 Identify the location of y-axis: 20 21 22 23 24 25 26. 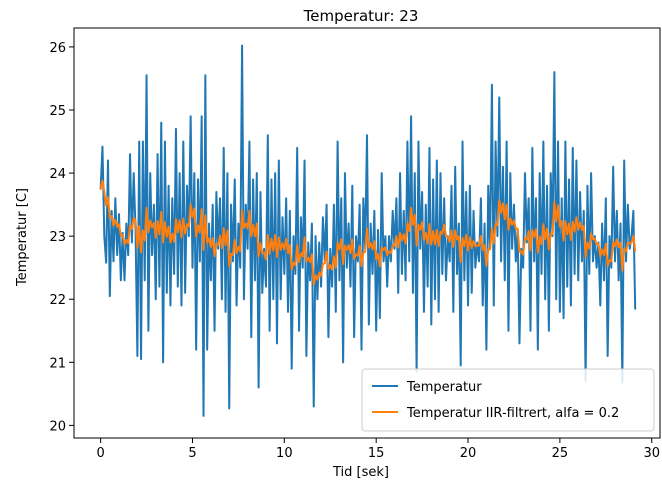
(61, 237).